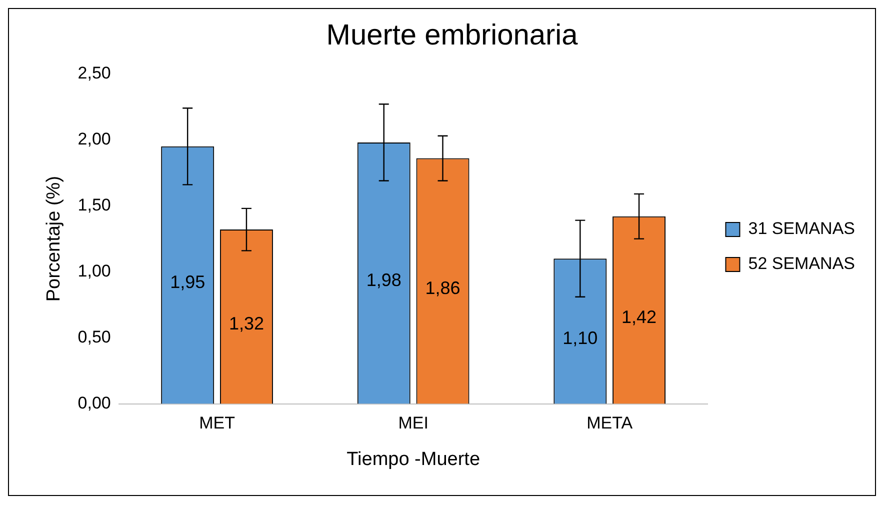  What do you see at coordinates (452, 35) in the screenshot?
I see `chart-title: Muerte embrionaria` at bounding box center [452, 35].